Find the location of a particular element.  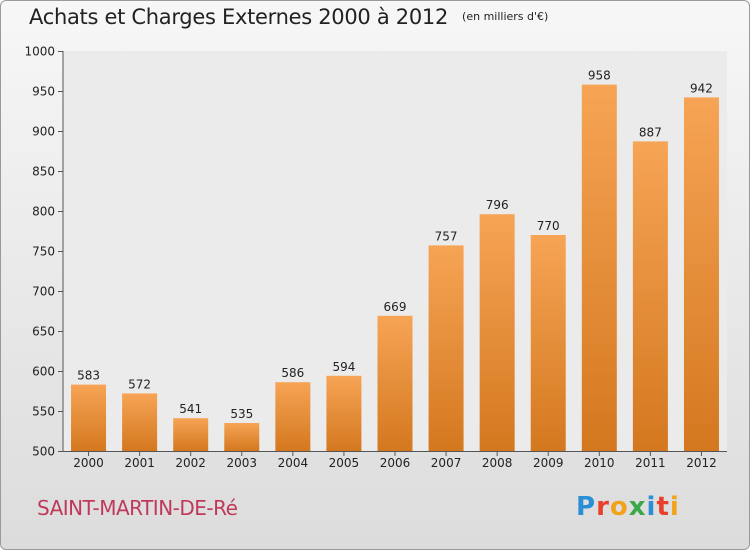

x-tick-label: 2006 is located at coordinates (395, 463).